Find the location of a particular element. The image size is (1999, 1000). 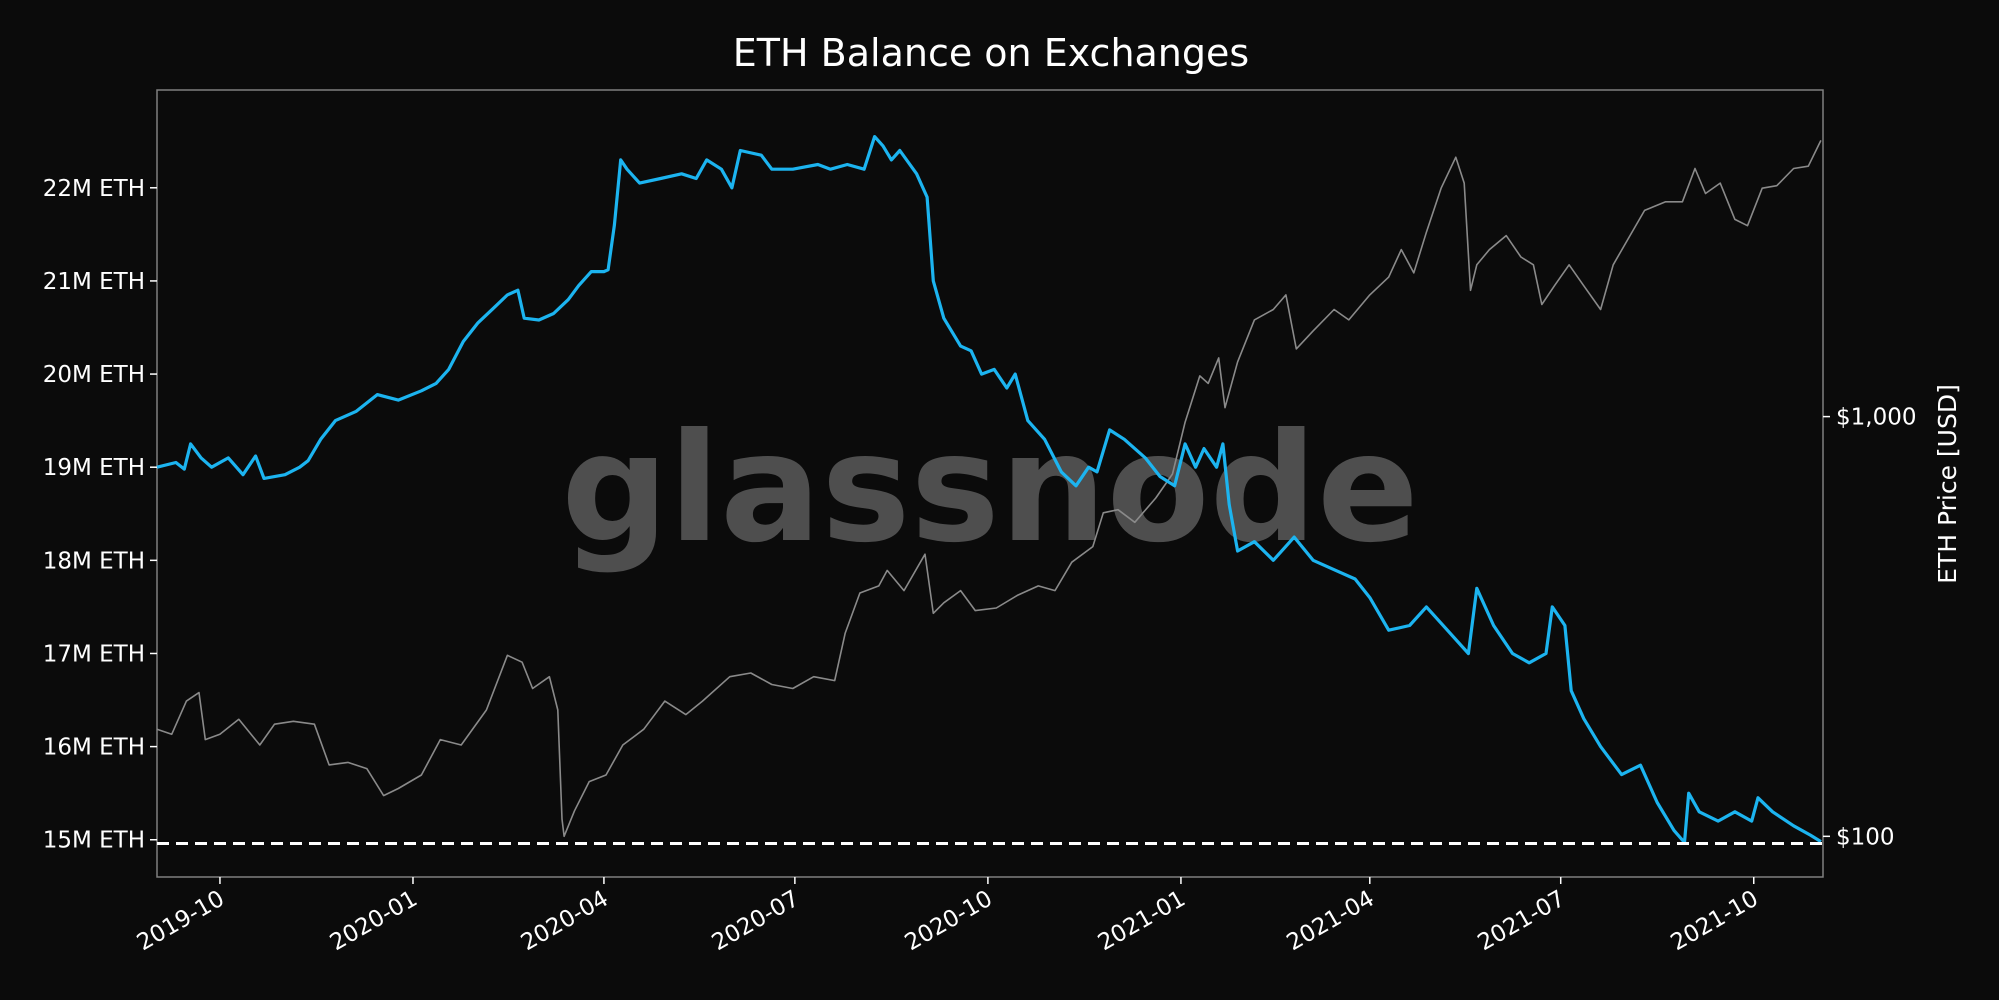

y-right-tick-label: $1,000 is located at coordinates (1876, 418).